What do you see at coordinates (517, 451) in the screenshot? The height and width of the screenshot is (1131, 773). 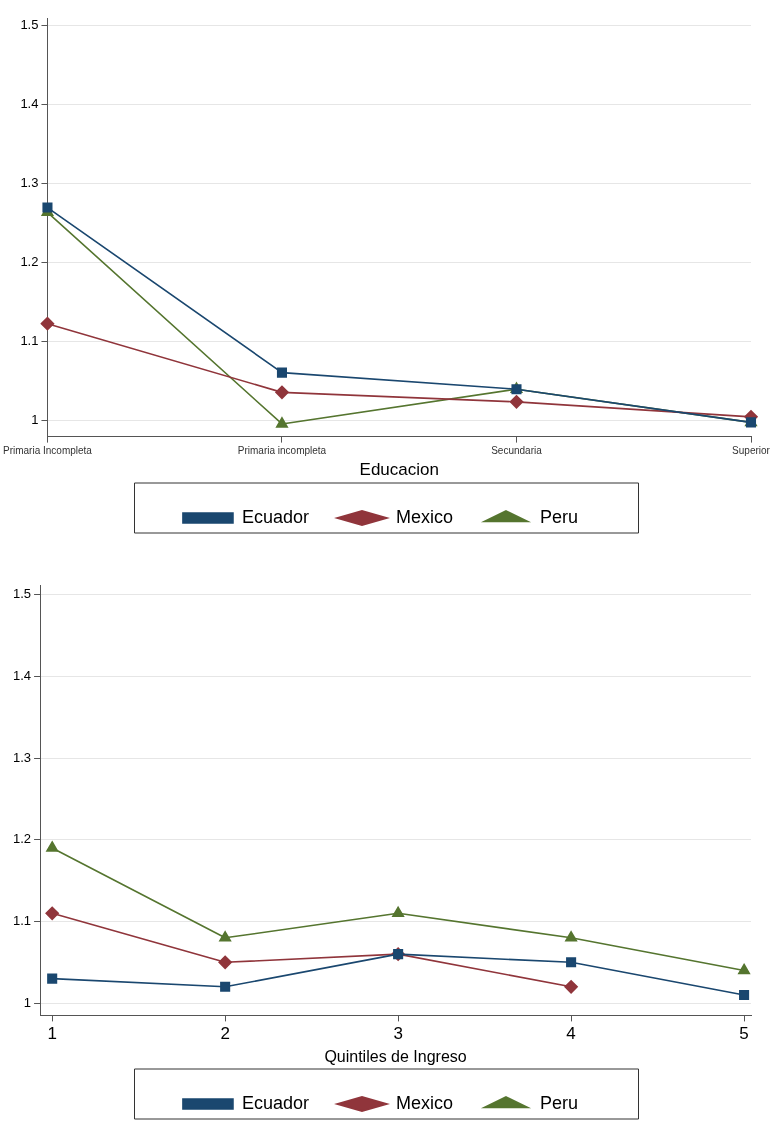 I see `x-tick-label: Secundaria` at bounding box center [517, 451].